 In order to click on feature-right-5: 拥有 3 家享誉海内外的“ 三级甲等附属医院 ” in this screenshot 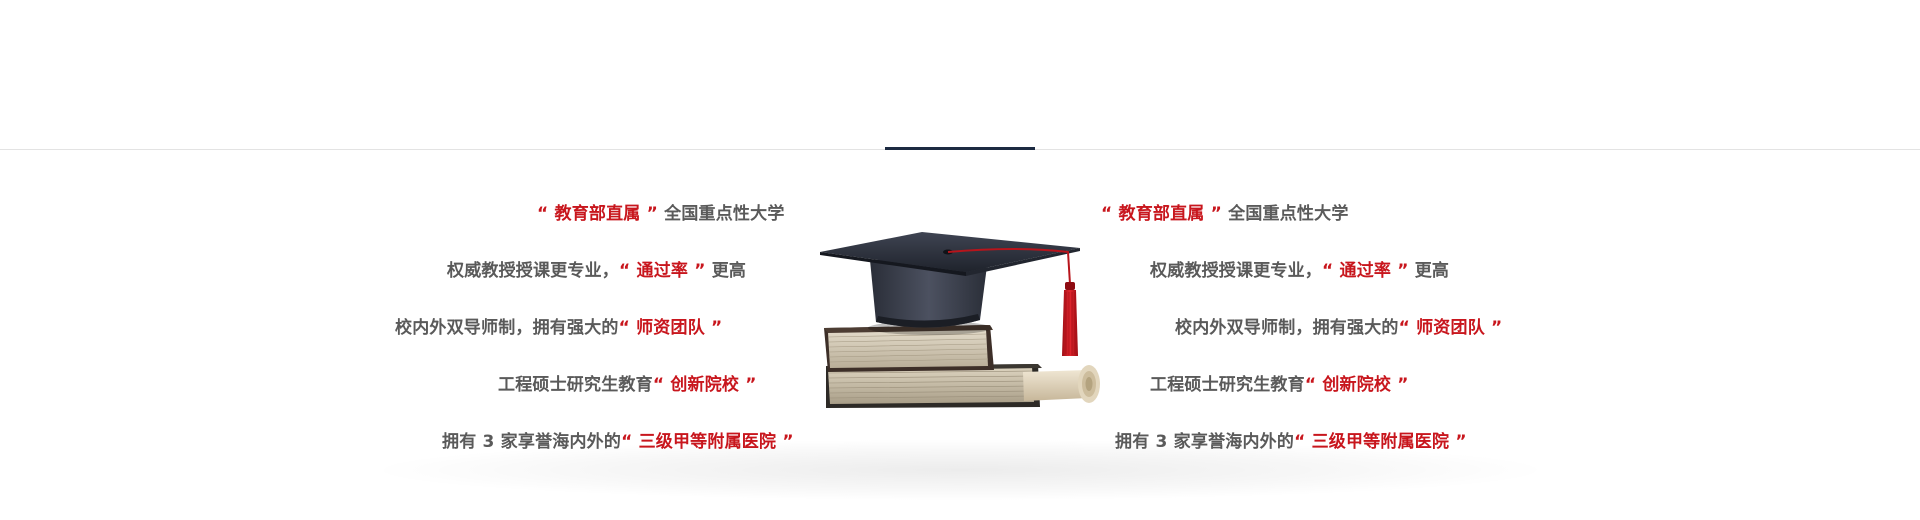, I will do `click(1291, 442)`.